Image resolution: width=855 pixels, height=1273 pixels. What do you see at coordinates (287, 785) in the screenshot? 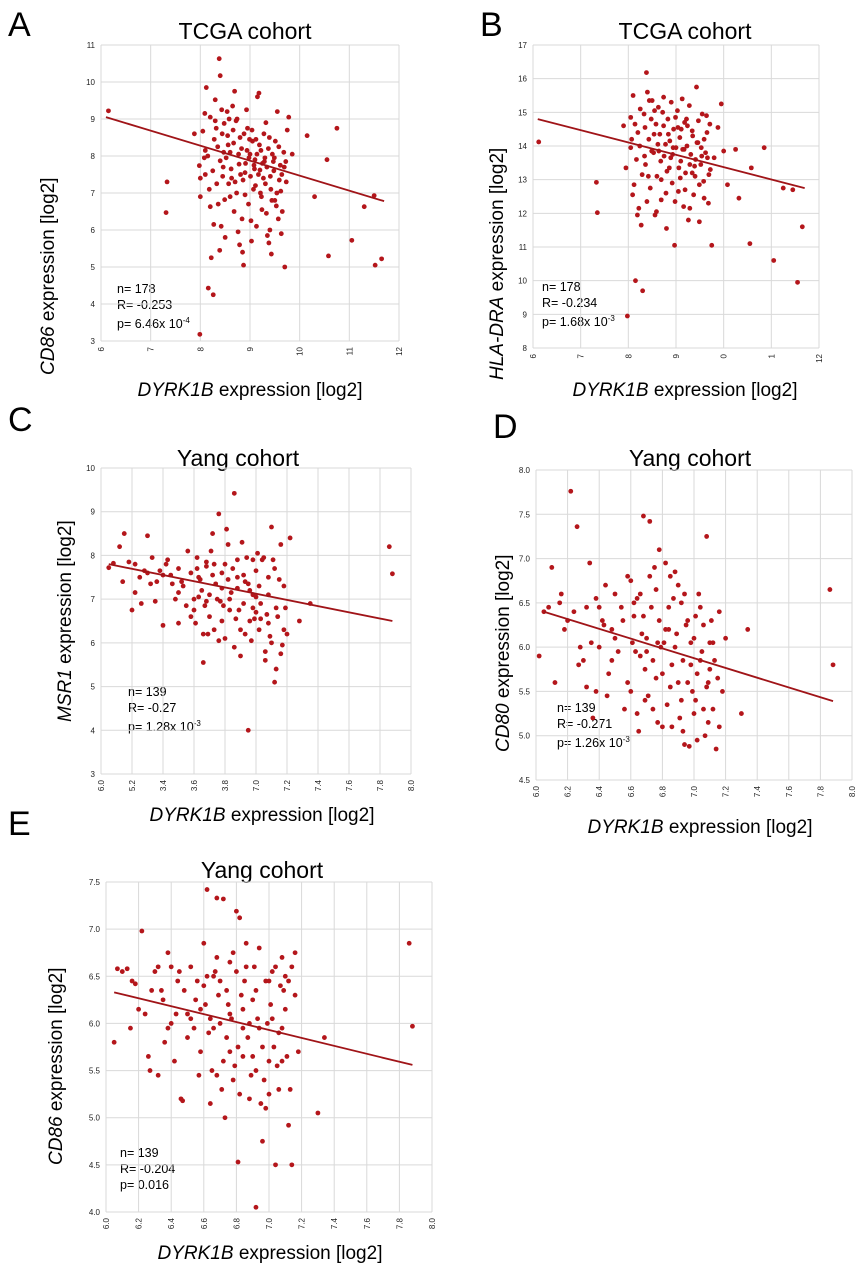
I see `x-tick-label: 7.2` at bounding box center [287, 785].